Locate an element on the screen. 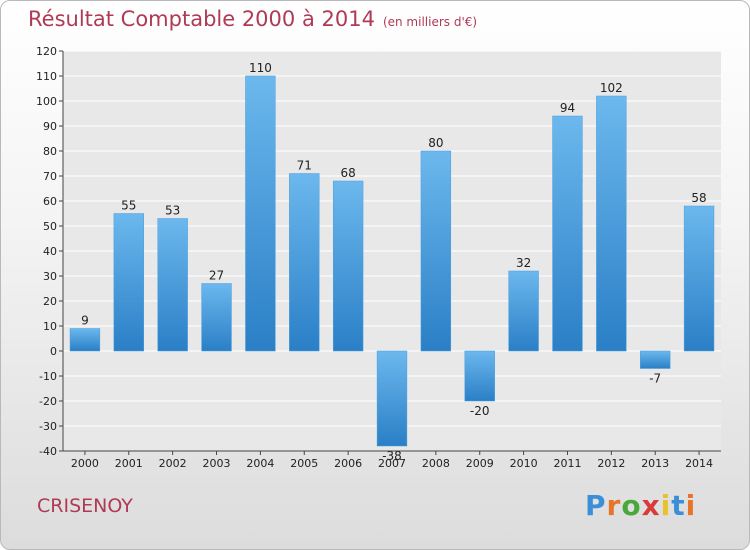 The width and height of the screenshot is (750, 550). bar-2012 is located at coordinates (611, 223).